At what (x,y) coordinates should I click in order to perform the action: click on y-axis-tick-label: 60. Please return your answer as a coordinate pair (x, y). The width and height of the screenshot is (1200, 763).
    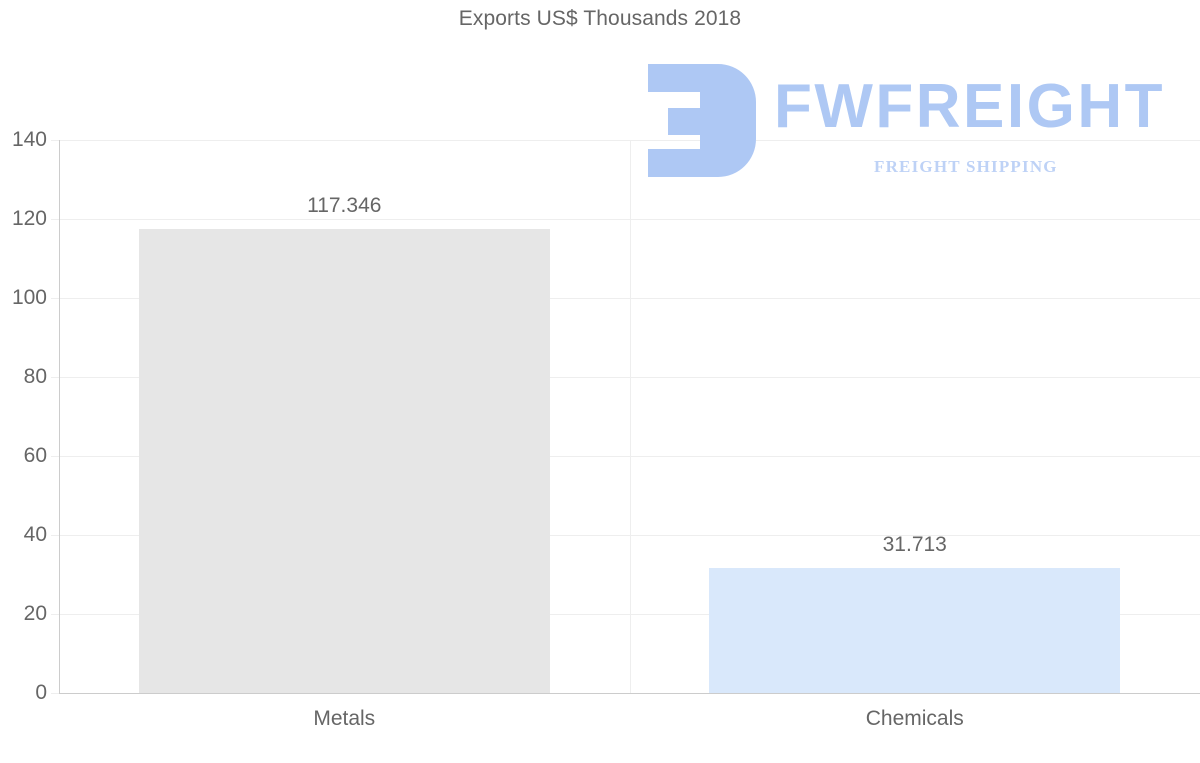
    Looking at the image, I should click on (35, 455).